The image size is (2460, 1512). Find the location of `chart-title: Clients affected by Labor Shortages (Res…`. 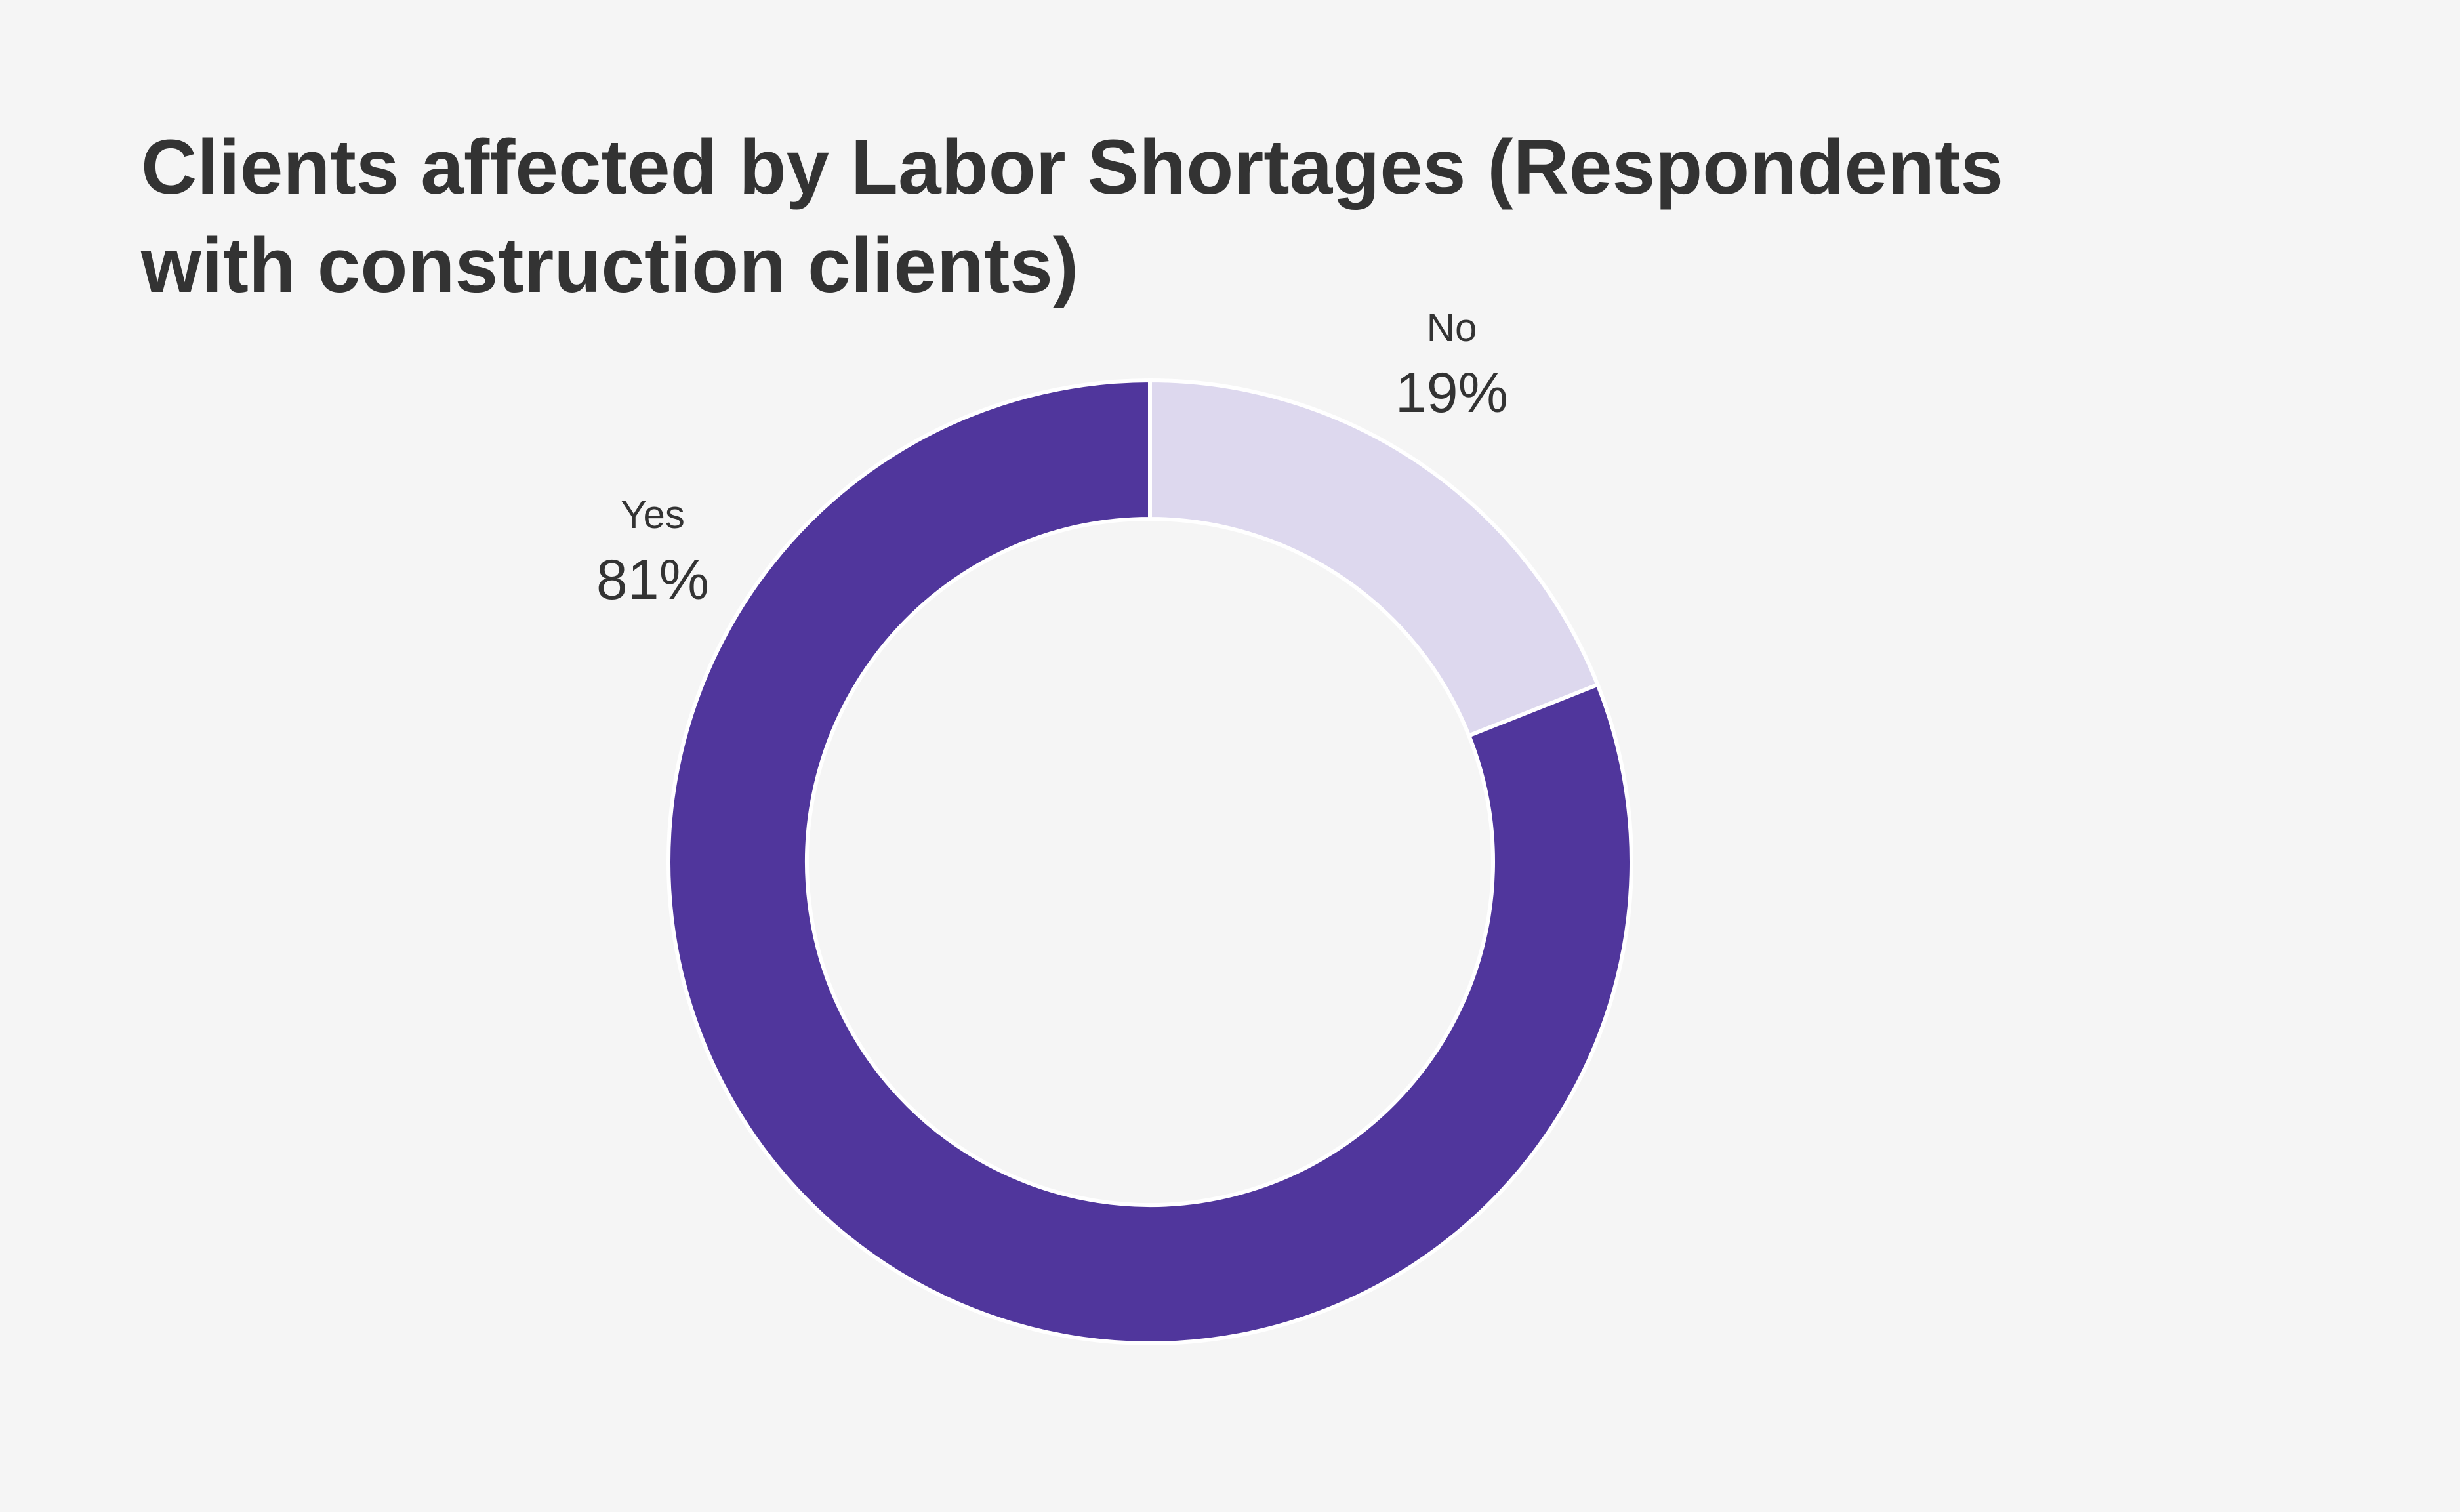

chart-title: Clients affected by Labor Shortages (Res… is located at coordinates (1072, 217).